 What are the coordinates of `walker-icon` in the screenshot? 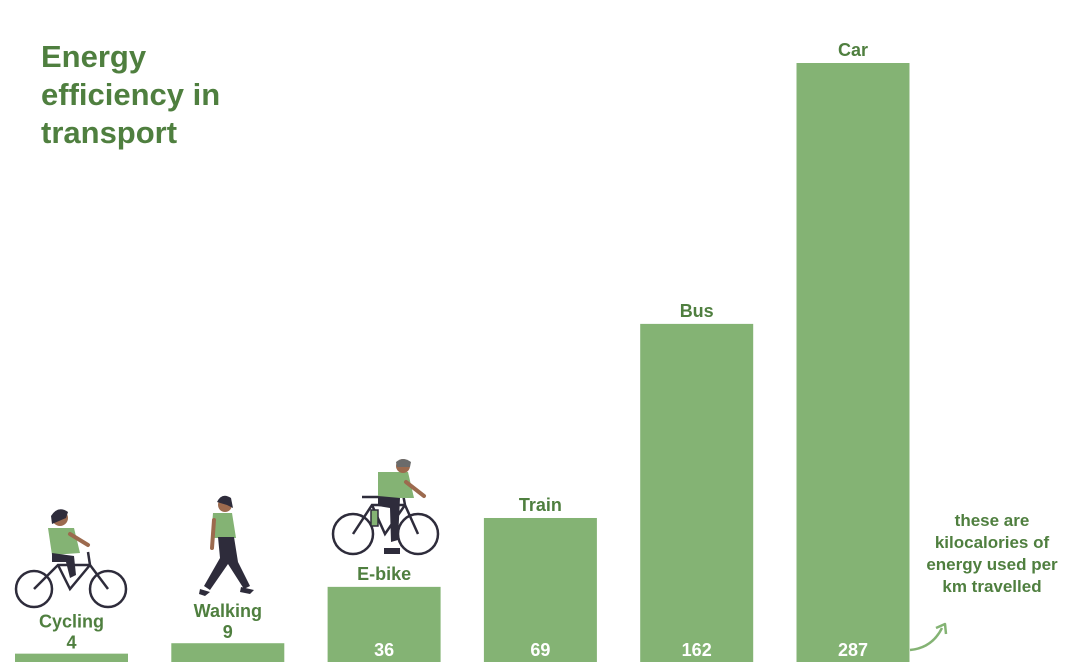 It's located at (226, 545).